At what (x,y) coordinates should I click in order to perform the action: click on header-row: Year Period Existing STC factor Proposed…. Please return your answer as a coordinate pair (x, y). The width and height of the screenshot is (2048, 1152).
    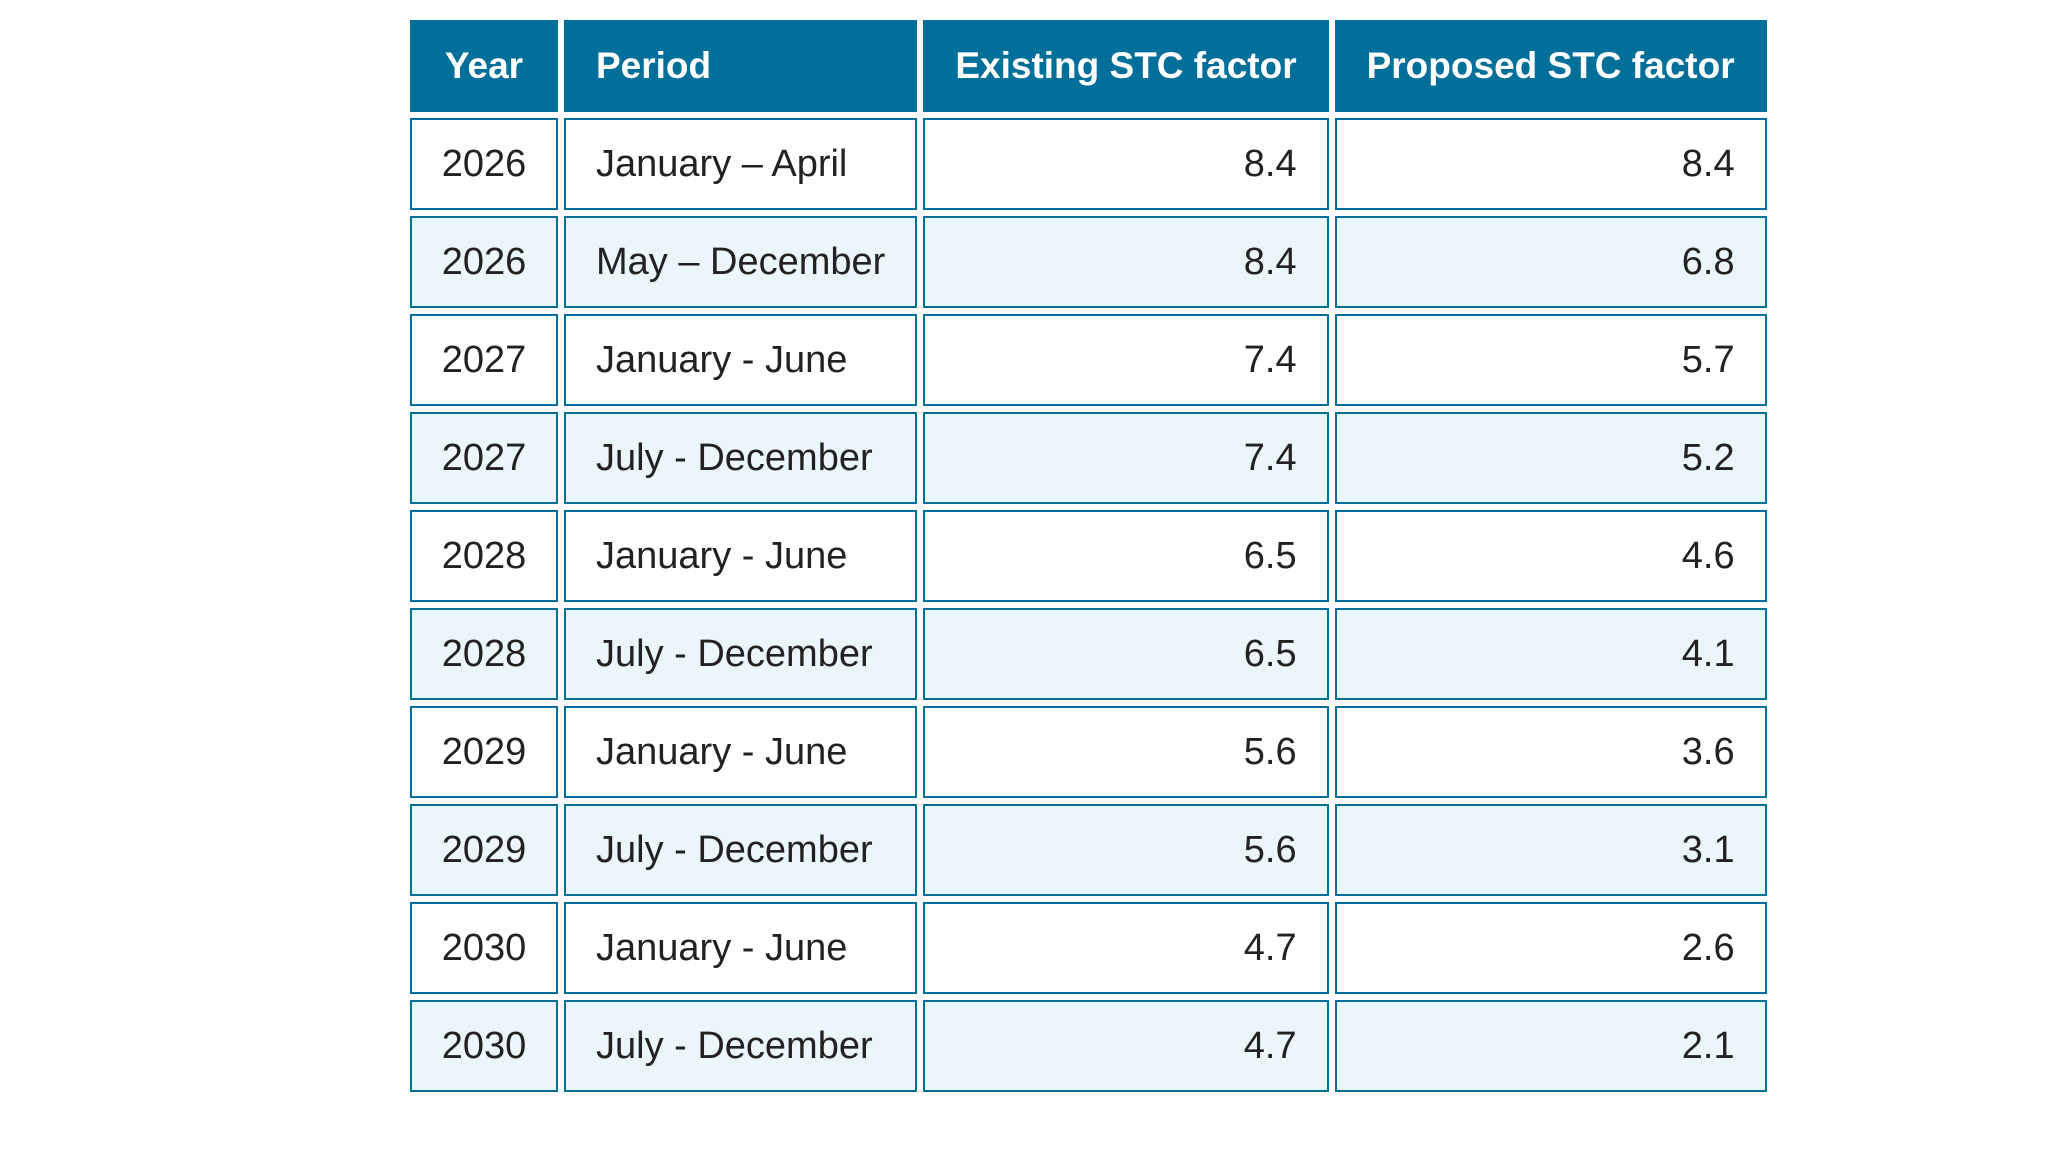
    Looking at the image, I should click on (1088, 66).